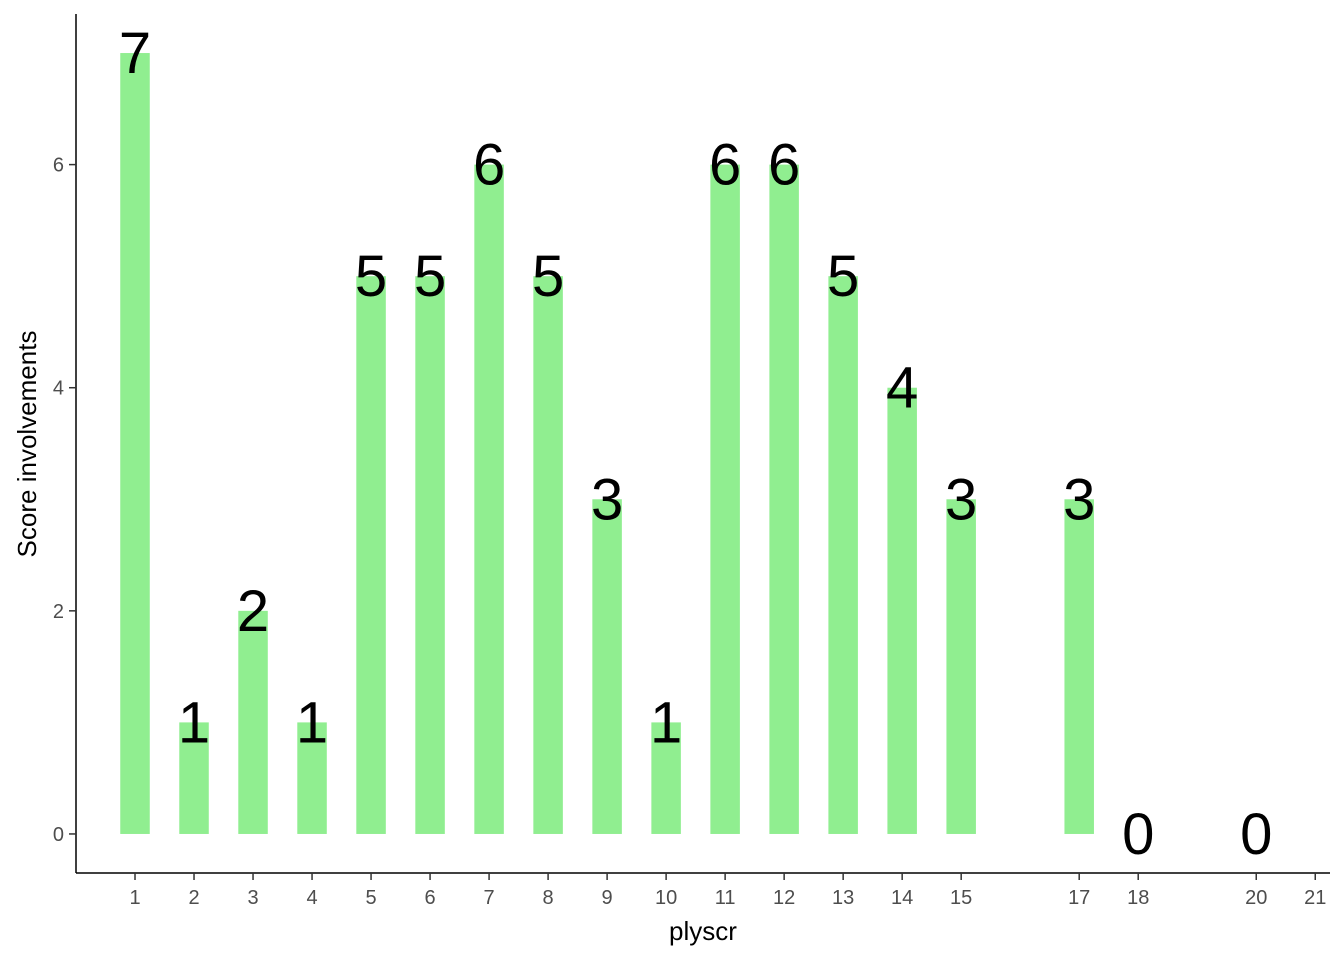  Describe the element at coordinates (1138, 834) in the screenshot. I see `data-label-18: 0` at that location.